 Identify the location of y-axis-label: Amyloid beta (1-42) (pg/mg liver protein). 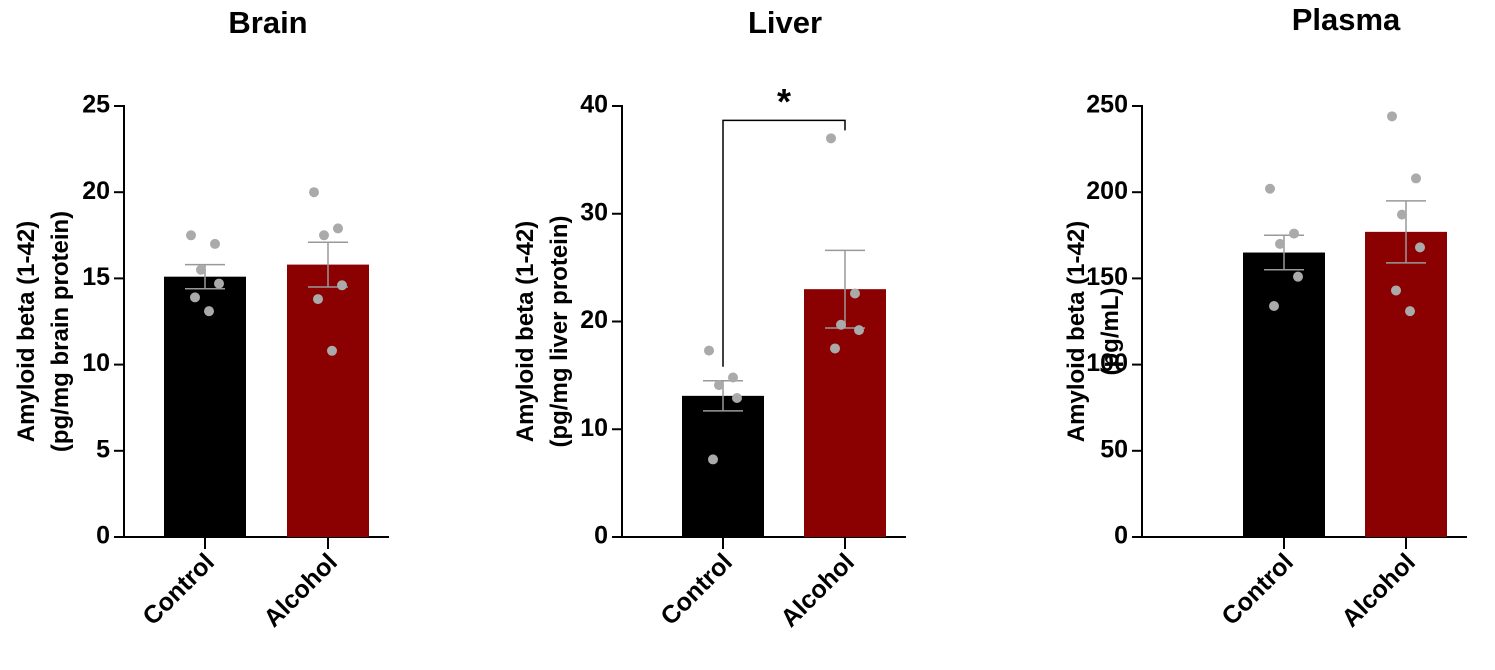
(542, 331).